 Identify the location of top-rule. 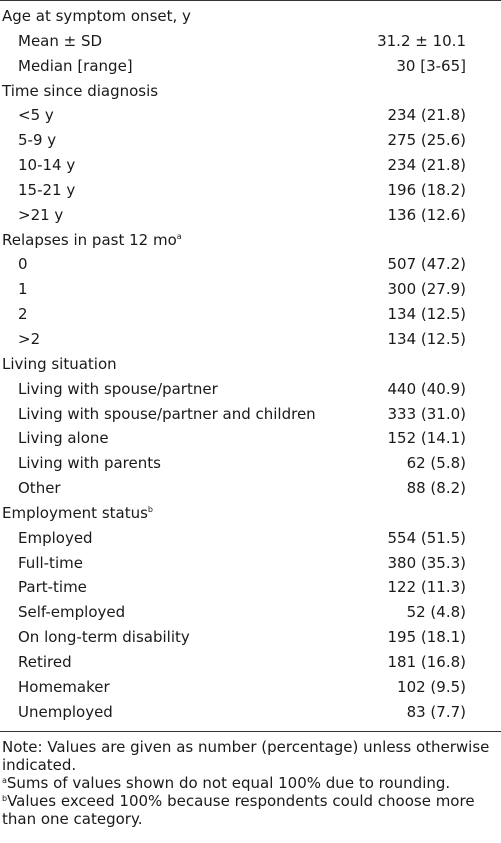
(250, 0).